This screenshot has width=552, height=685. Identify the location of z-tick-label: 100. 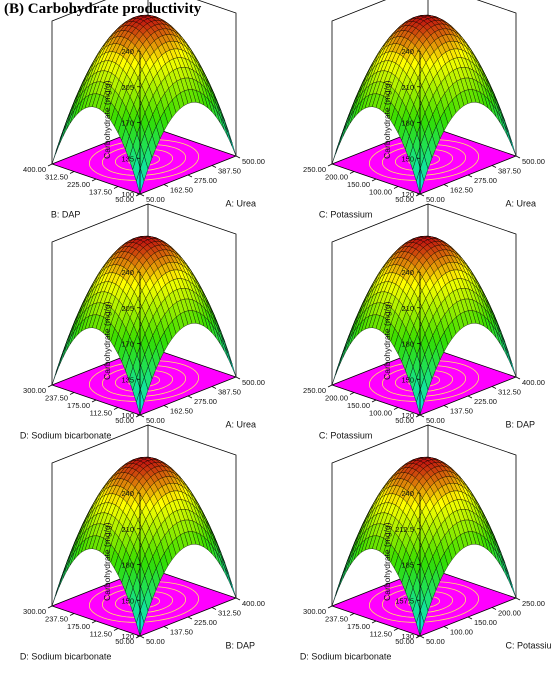
(127, 415).